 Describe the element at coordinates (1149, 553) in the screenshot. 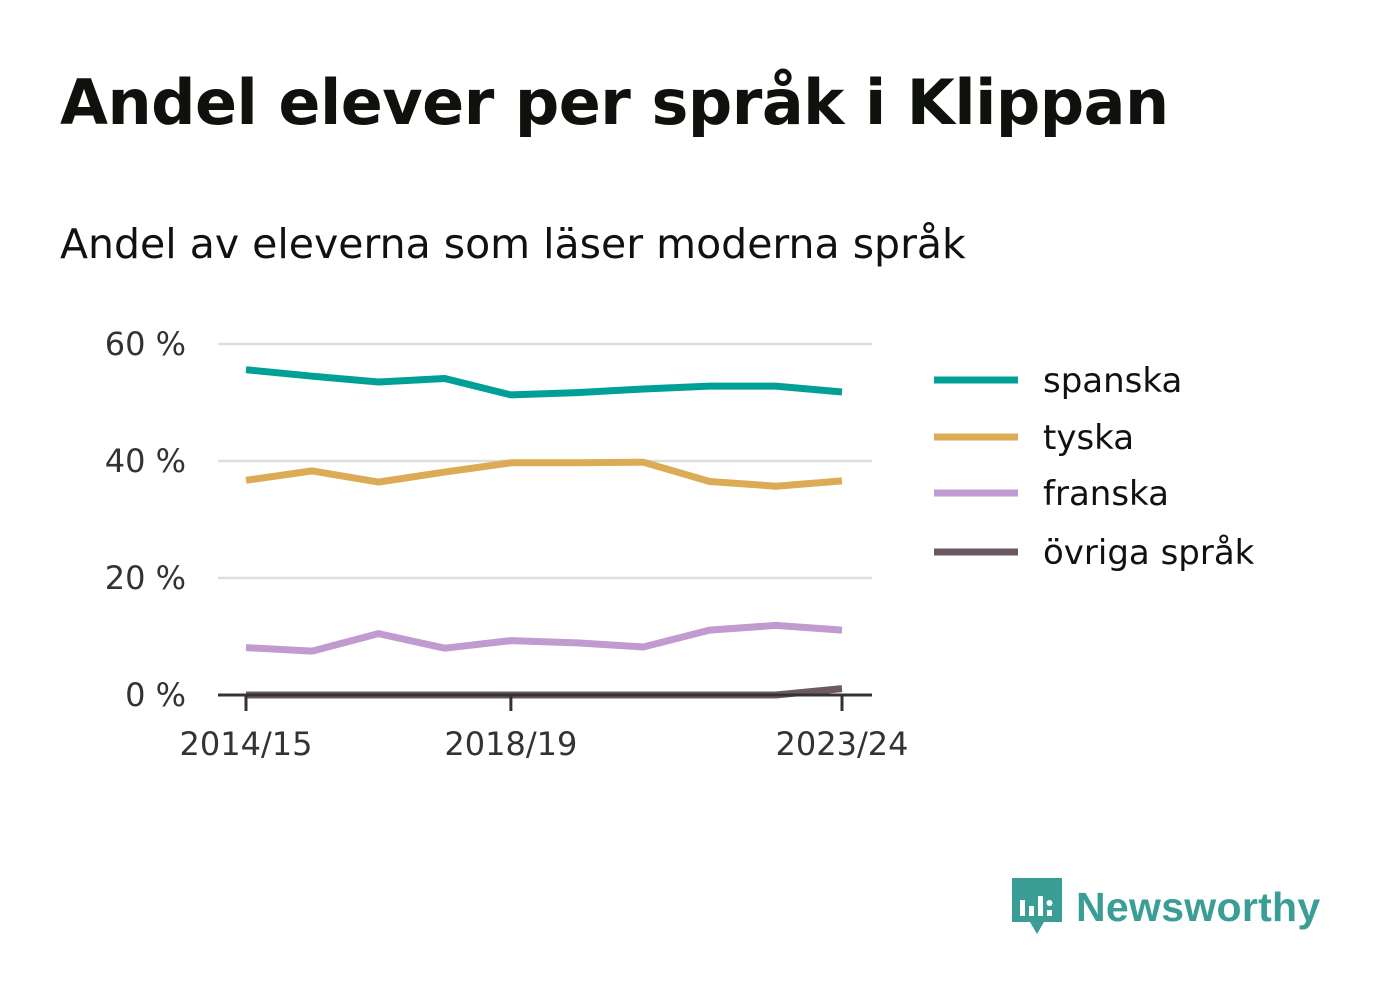

I see `legend-label-3: övriga språk` at that location.